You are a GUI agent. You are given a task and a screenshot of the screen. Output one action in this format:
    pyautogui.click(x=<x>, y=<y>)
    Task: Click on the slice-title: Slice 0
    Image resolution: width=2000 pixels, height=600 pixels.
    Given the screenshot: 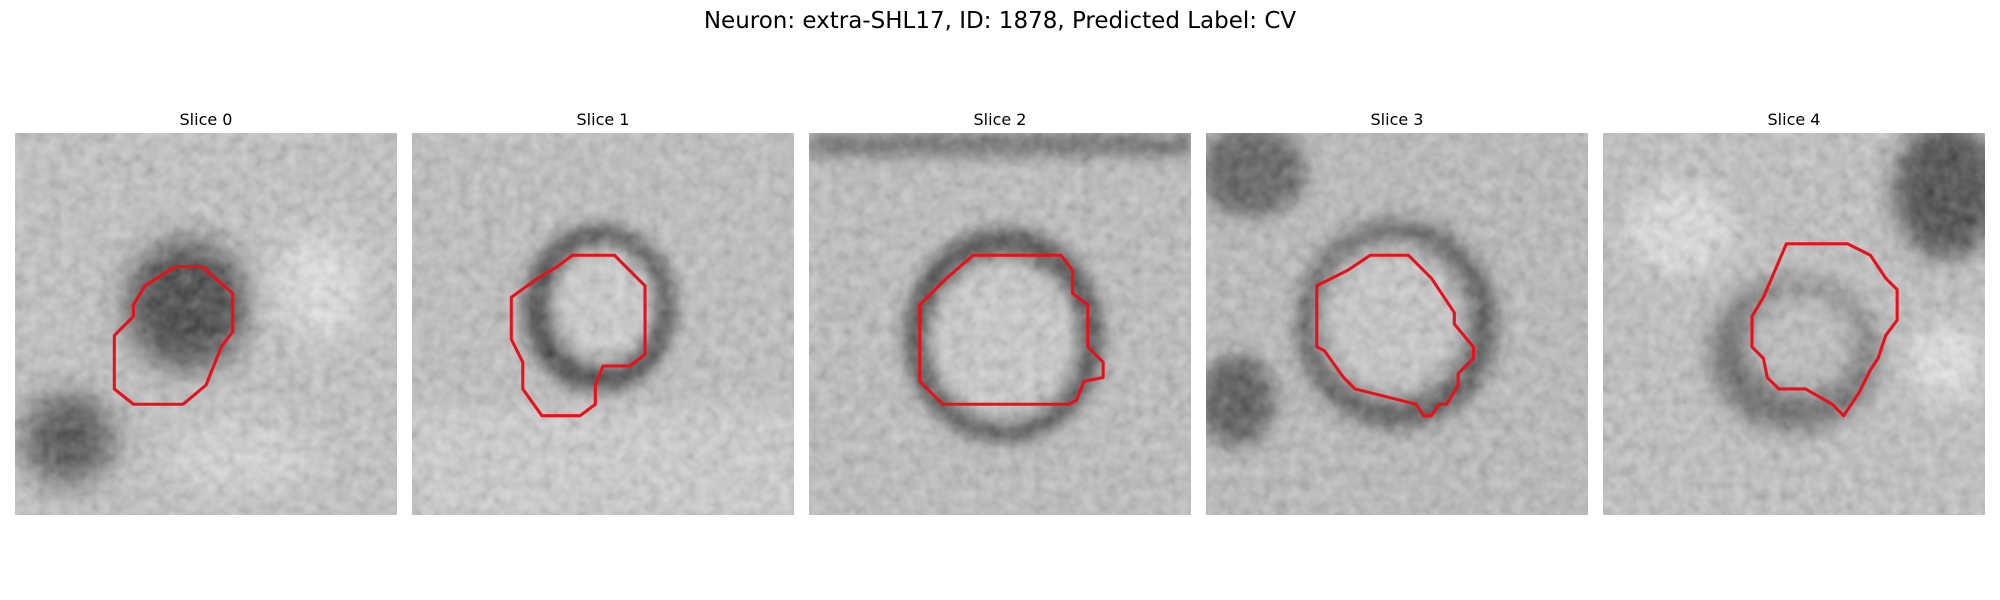 What is the action you would take?
    pyautogui.click(x=206, y=119)
    